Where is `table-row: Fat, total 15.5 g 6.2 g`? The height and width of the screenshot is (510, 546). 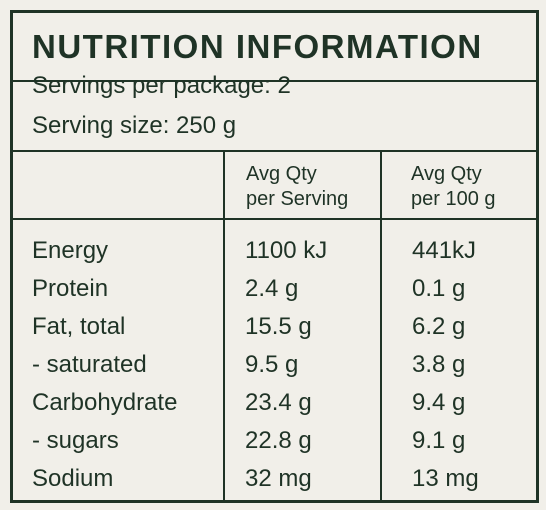
table-row: Fat, total 15.5 g 6.2 g is located at coordinates (274, 327).